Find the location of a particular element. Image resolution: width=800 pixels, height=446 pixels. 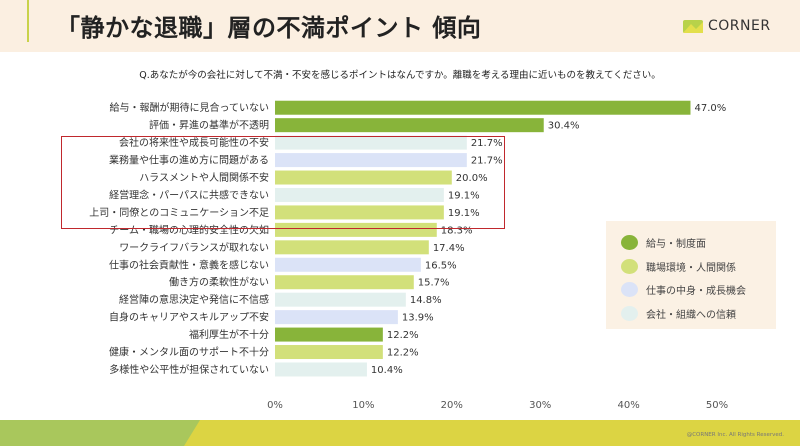

x-tick-label: 10% is located at coordinates (363, 405).